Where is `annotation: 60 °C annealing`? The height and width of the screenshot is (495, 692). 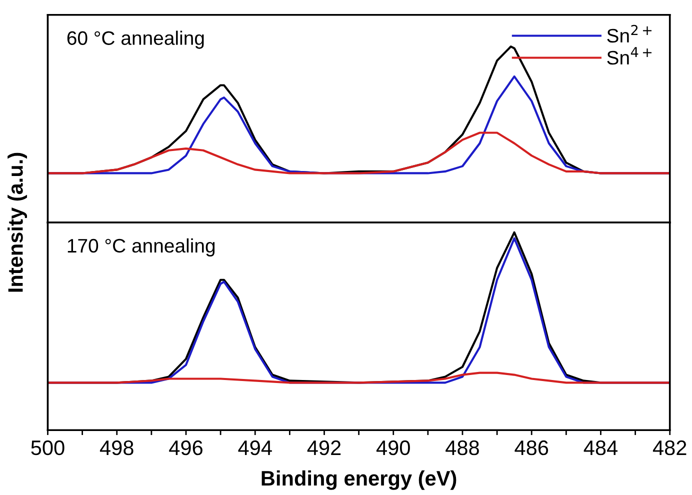
annotation: 60 °C annealing is located at coordinates (135, 39).